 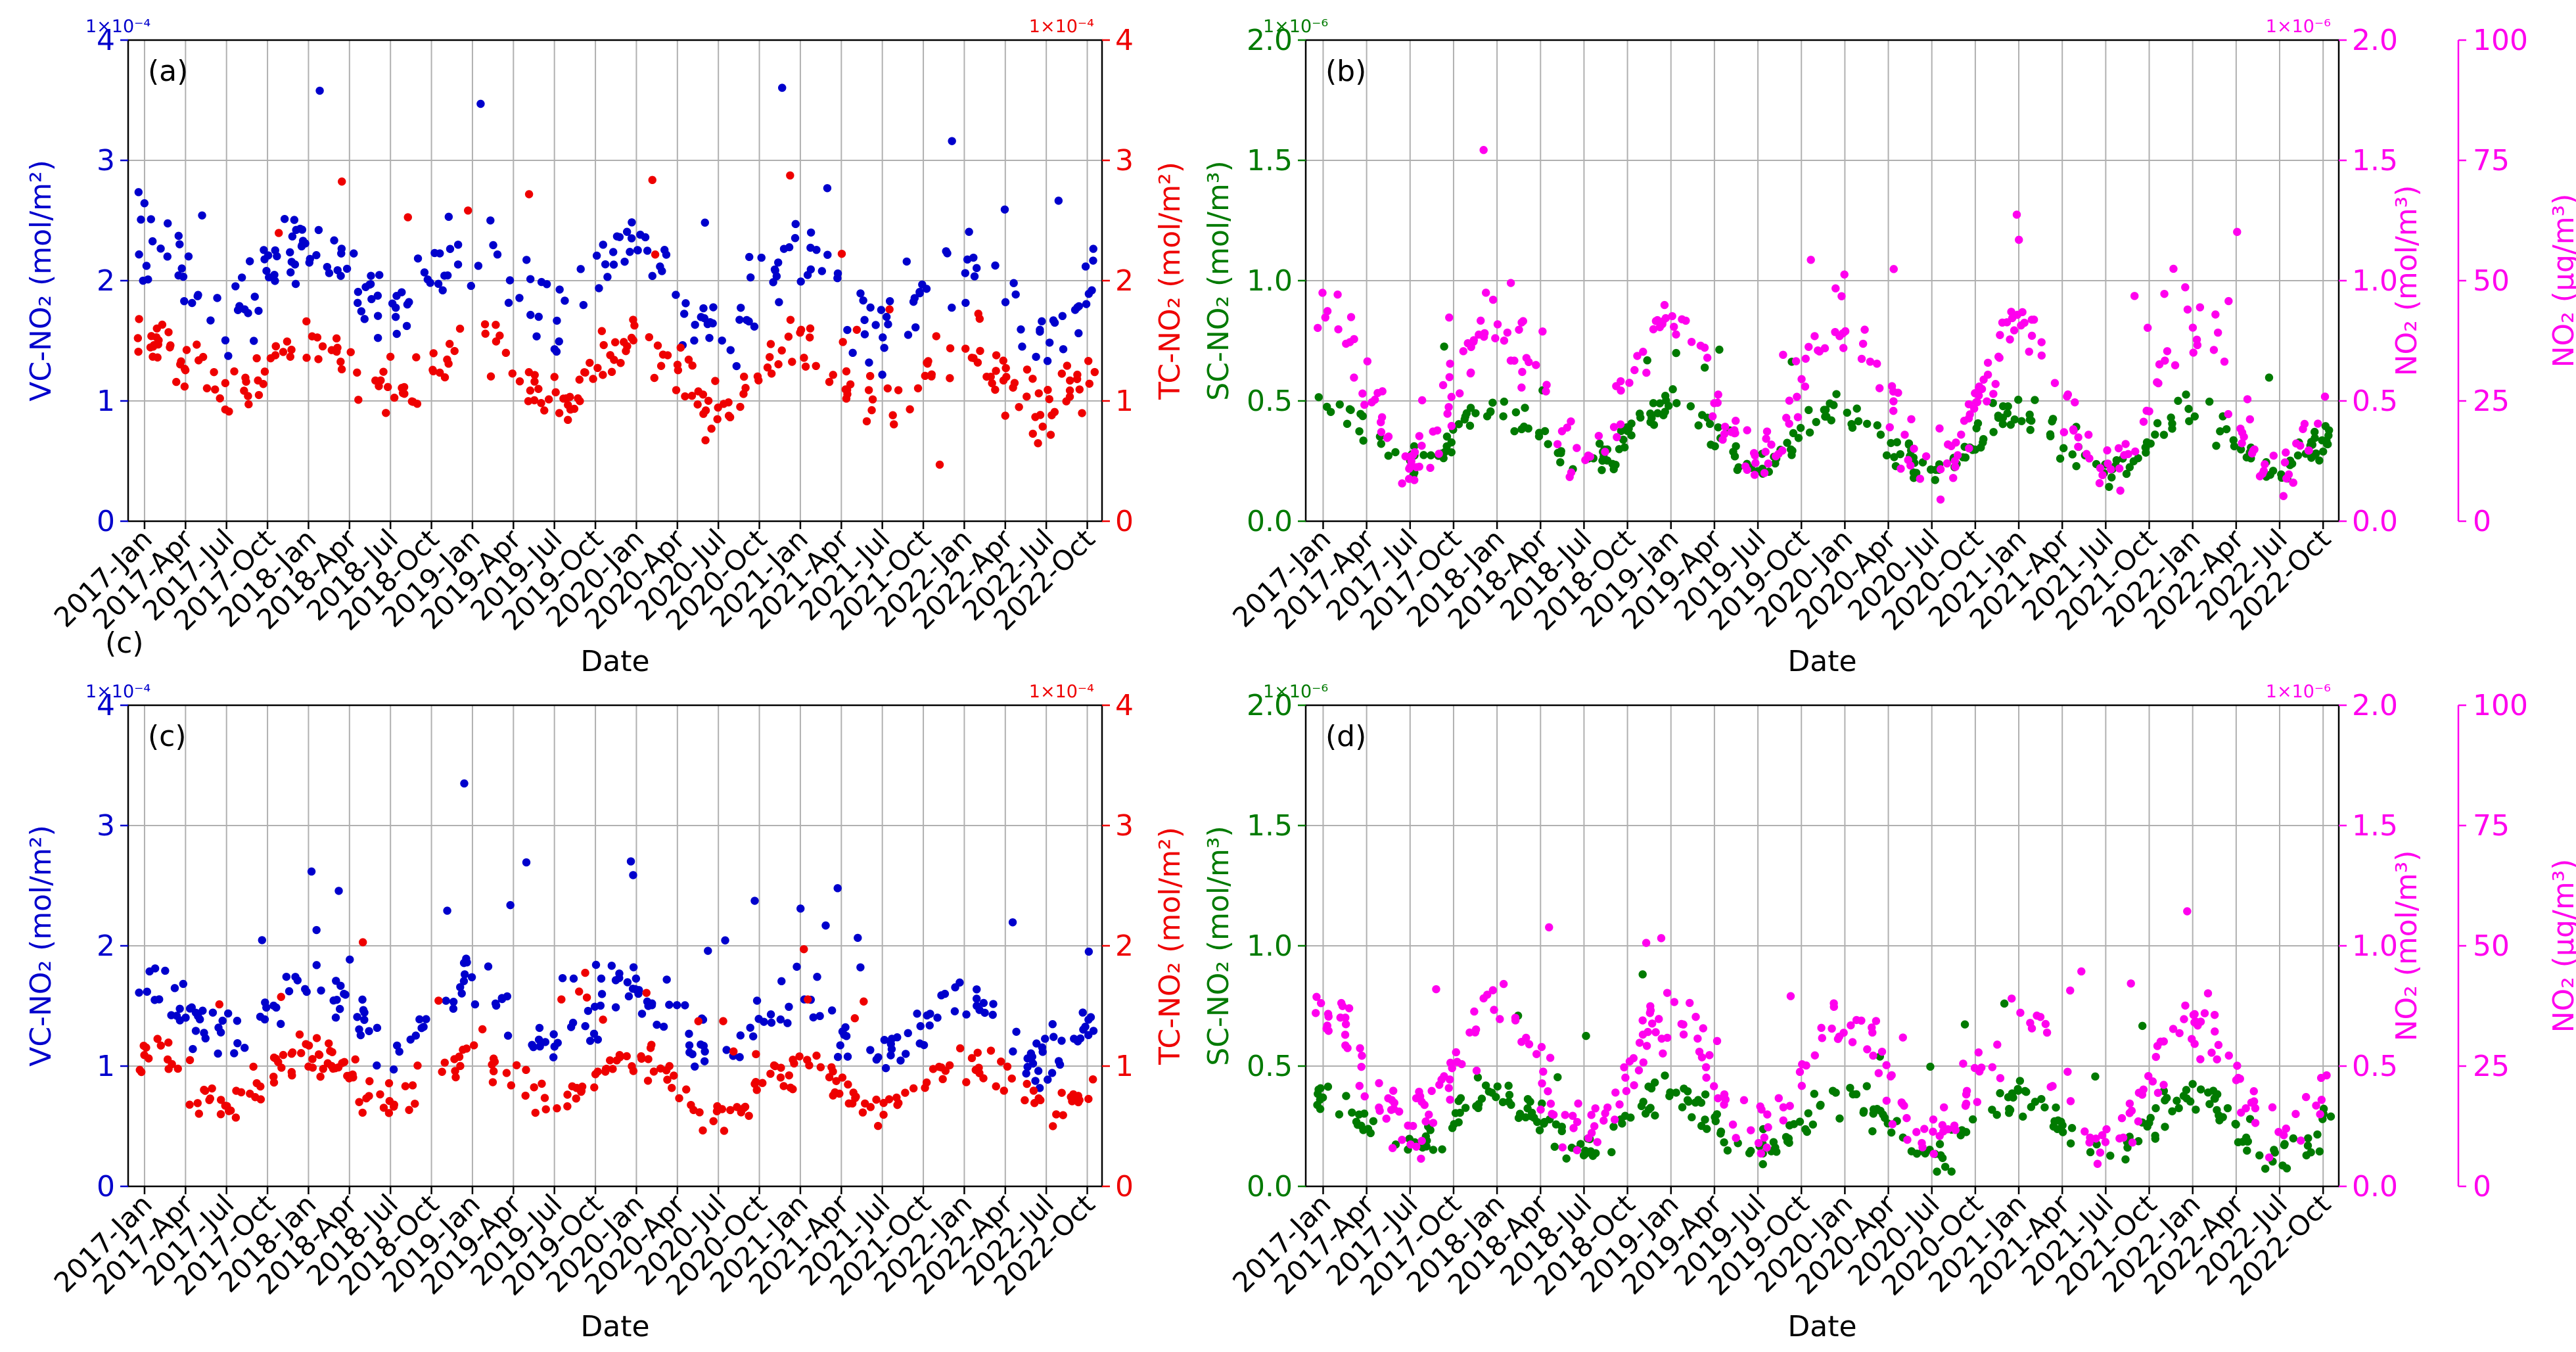 I want to click on right-axis2-label: NO₂ (μg/m³), so click(x=2561, y=946).